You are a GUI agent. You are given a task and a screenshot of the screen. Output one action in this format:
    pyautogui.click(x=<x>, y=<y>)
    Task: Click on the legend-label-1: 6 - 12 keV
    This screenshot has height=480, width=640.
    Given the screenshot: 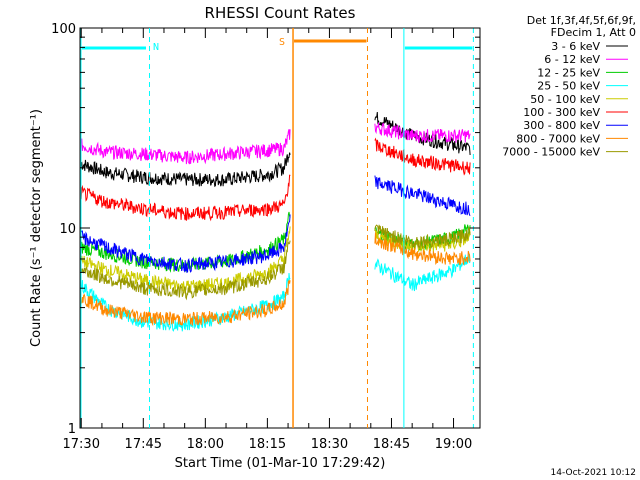 What is the action you would take?
    pyautogui.click(x=572, y=59)
    